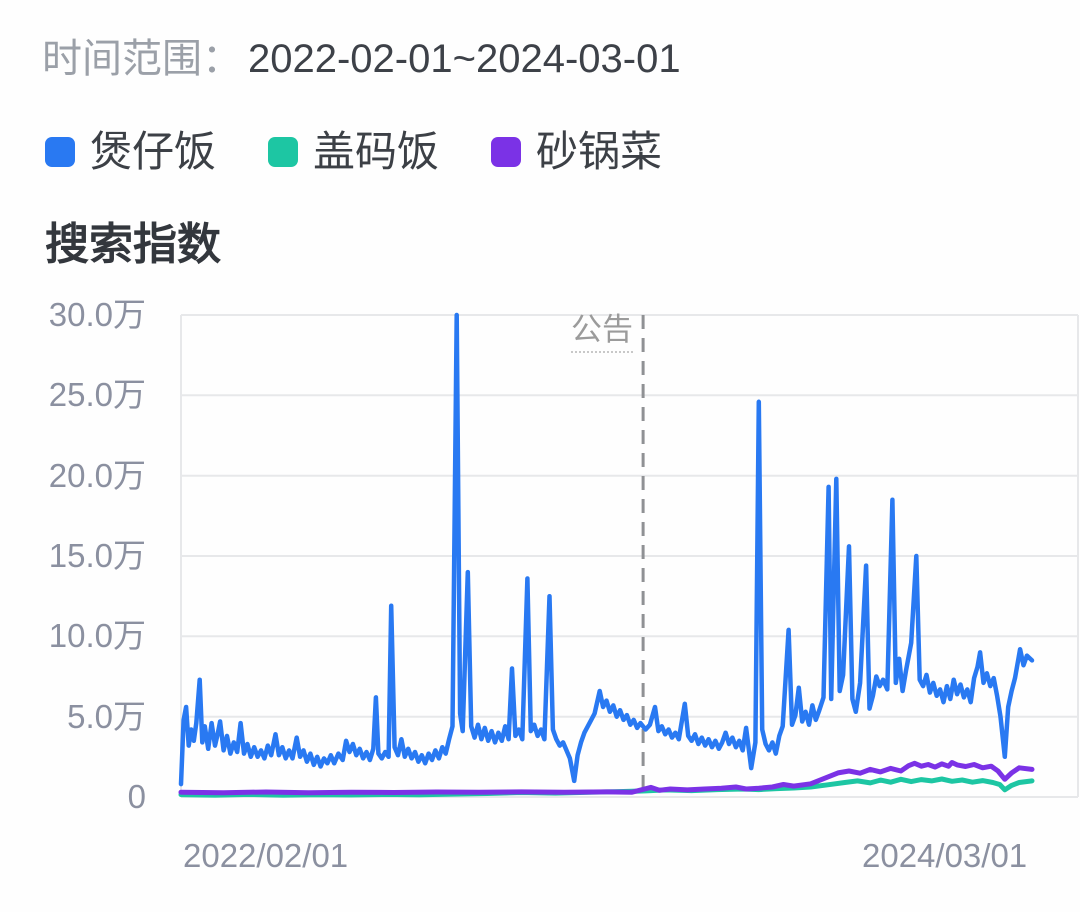  What do you see at coordinates (97, 475) in the screenshot?
I see `y-tick-label: 20.0万` at bounding box center [97, 475].